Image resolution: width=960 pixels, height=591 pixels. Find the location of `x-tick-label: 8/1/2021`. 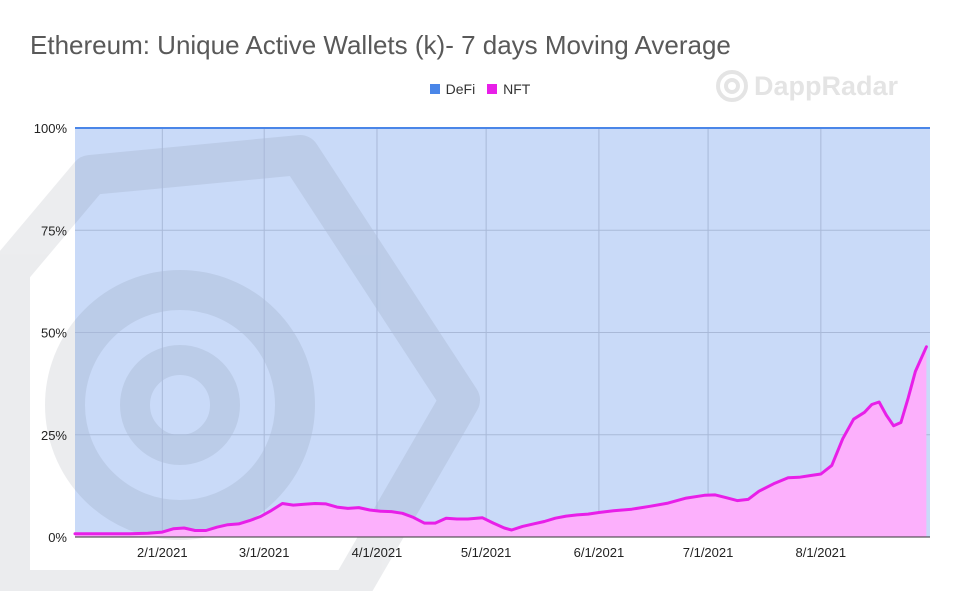

x-tick-label: 8/1/2021 is located at coordinates (821, 552).